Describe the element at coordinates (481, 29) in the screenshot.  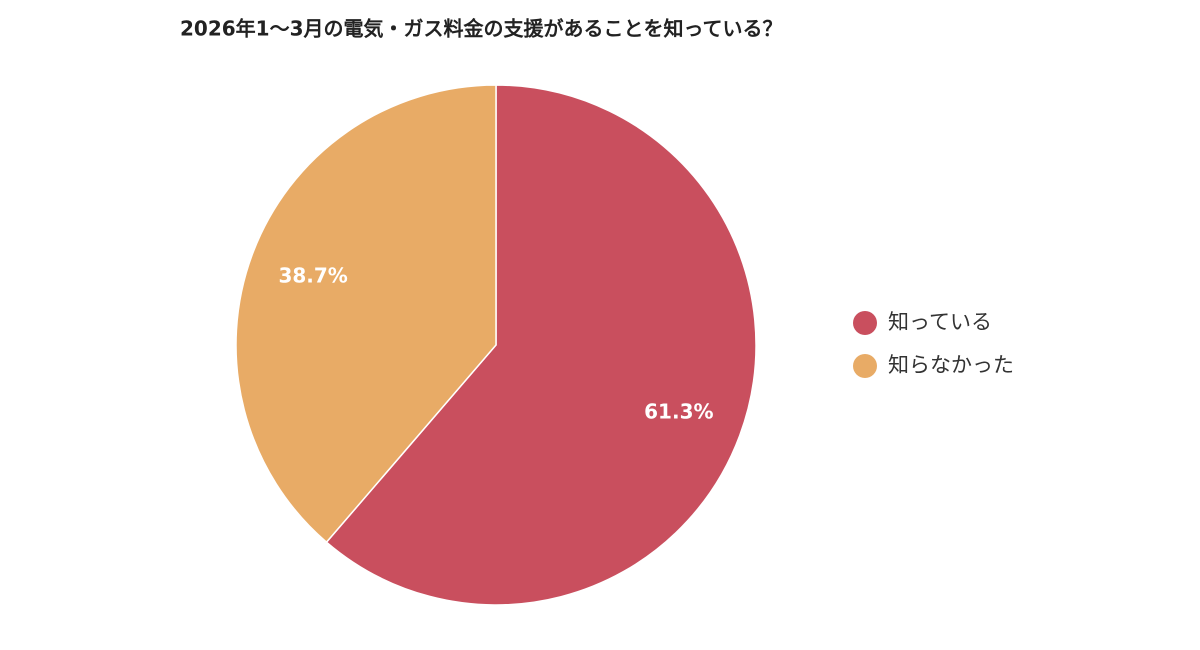
I see `chart-title: 2026年1〜3月の電気・ガス料金の支援があることを知っている？` at that location.